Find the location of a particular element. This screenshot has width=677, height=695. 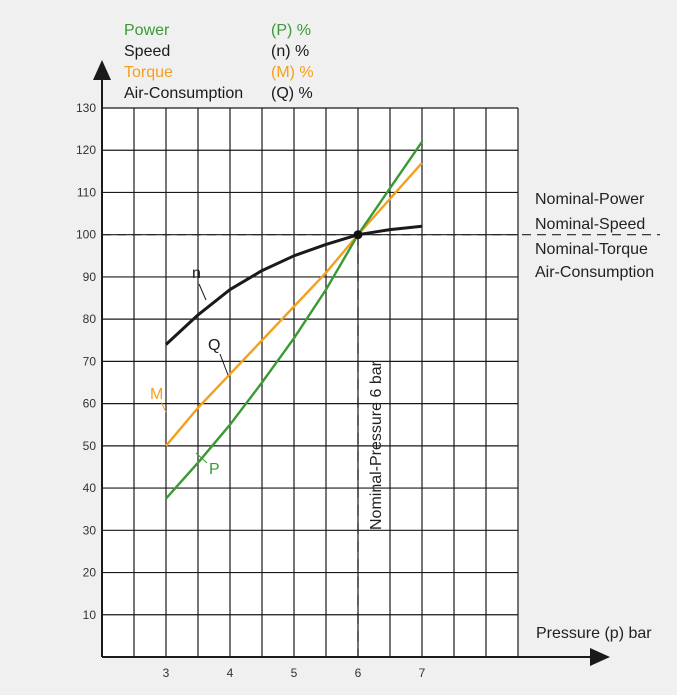

legend-name-air-consumption: Air-Consumption is located at coordinates (183, 93).